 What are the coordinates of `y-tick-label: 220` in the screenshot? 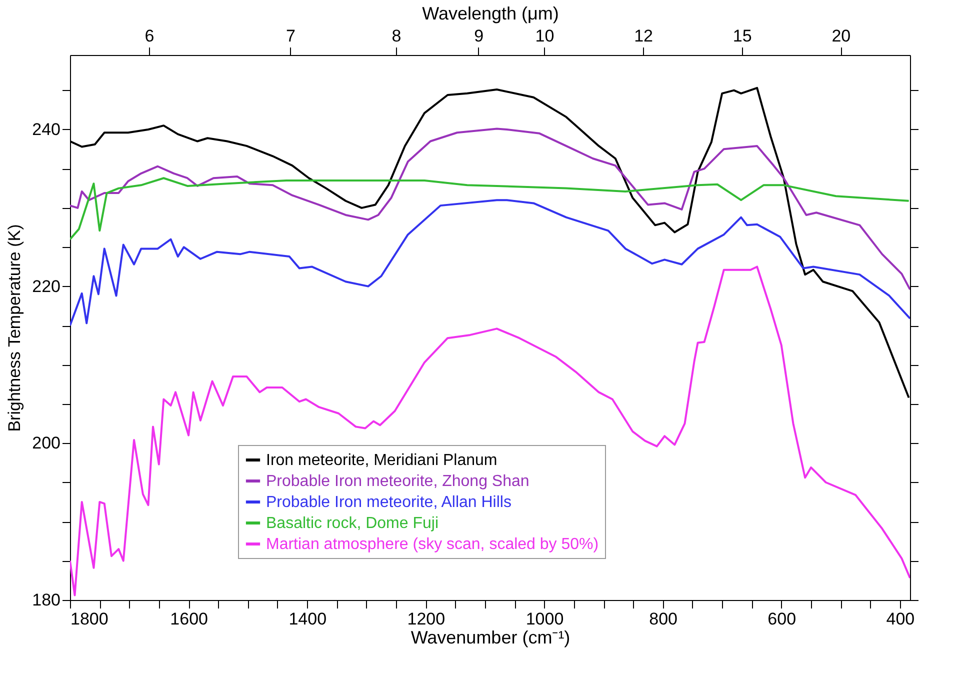 It's located at (46, 286).